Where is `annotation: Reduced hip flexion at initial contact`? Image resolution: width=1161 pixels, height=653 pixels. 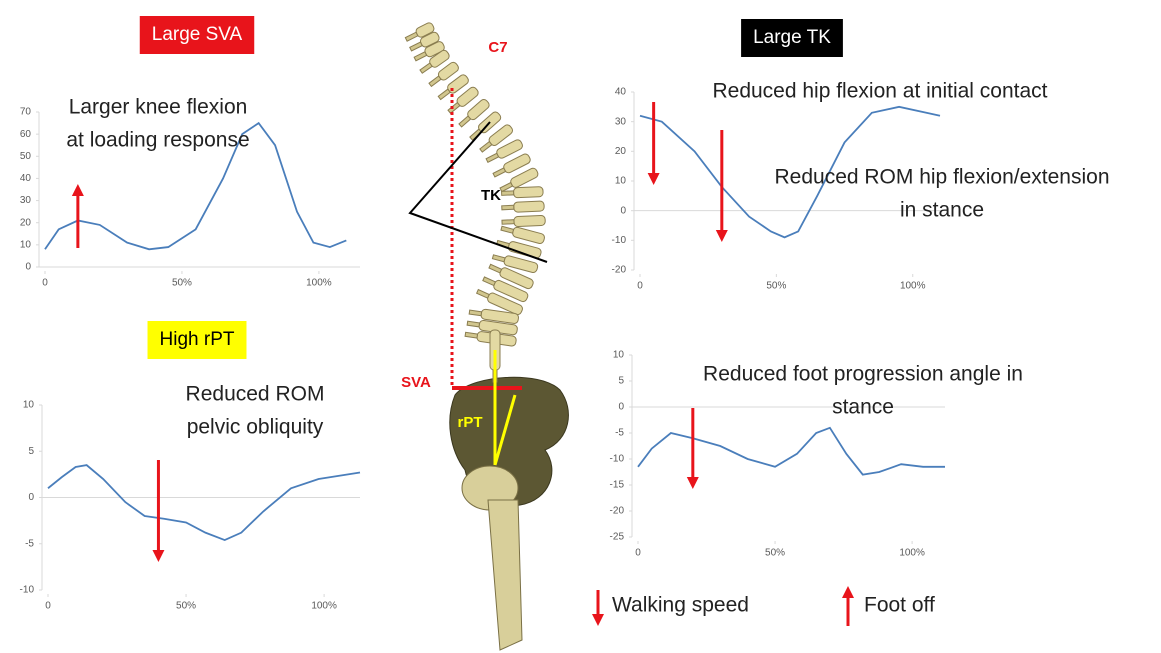 annotation: Reduced hip flexion at initial contact is located at coordinates (879, 91).